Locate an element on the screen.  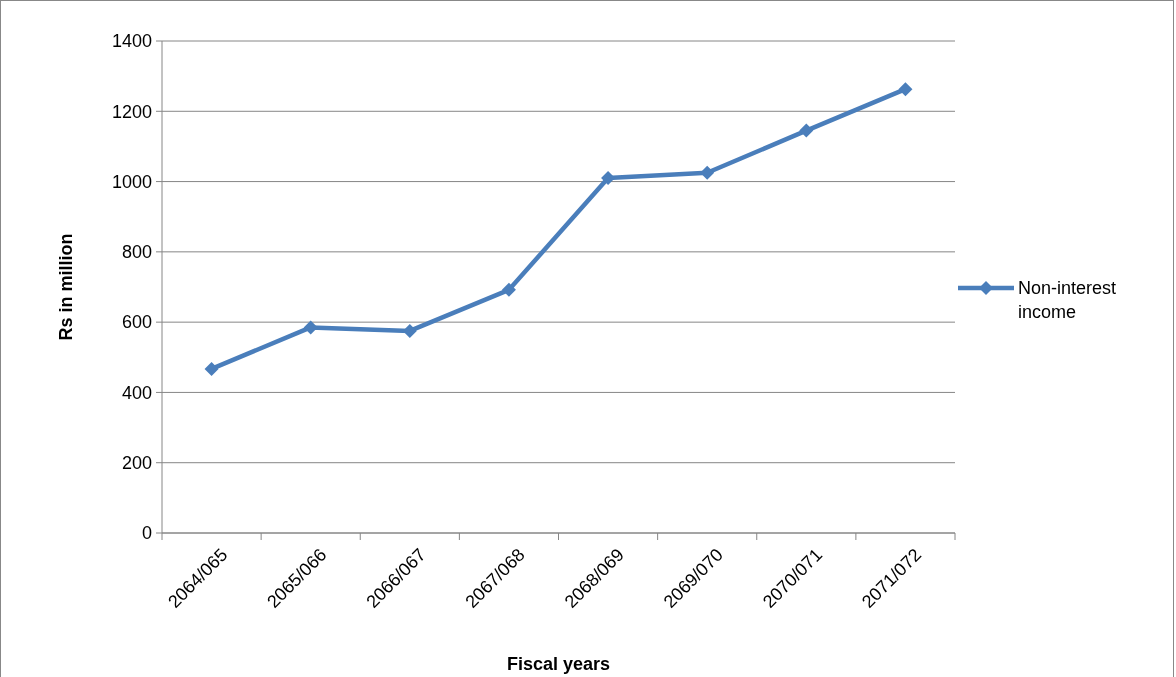
y-axis-title: Rs in million is located at coordinates (66, 287).